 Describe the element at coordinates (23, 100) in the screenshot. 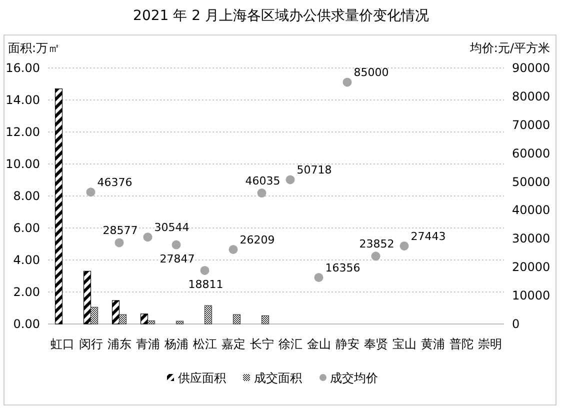

I see `y-tick-label: 14.00` at that location.